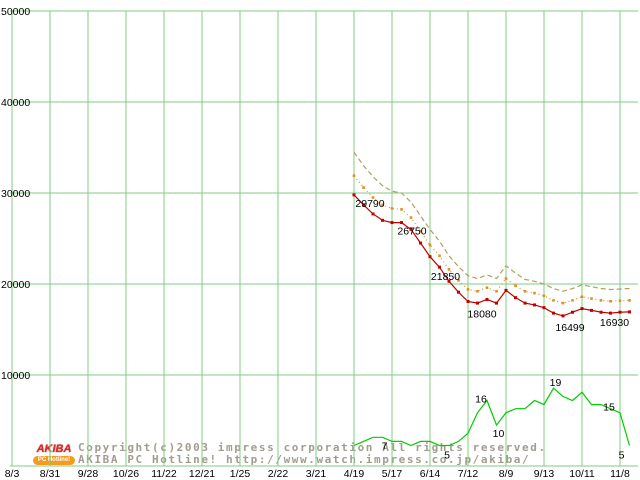  What do you see at coordinates (481, 399) in the screenshot?
I see `svg-text: 16` at bounding box center [481, 399].